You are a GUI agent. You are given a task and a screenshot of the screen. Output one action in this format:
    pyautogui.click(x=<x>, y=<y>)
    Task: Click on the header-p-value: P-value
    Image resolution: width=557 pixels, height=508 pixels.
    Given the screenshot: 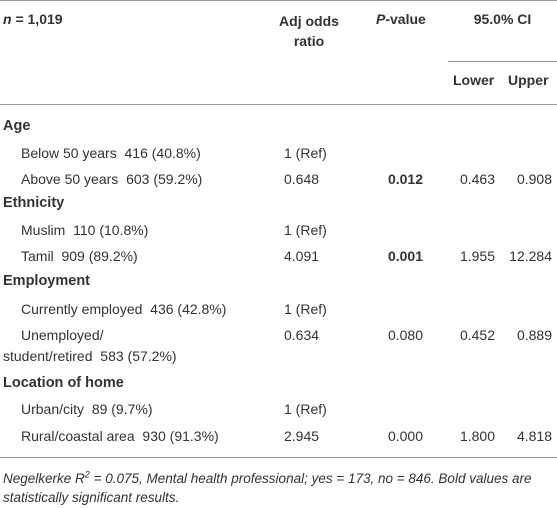 What is the action you would take?
    pyautogui.click(x=401, y=19)
    